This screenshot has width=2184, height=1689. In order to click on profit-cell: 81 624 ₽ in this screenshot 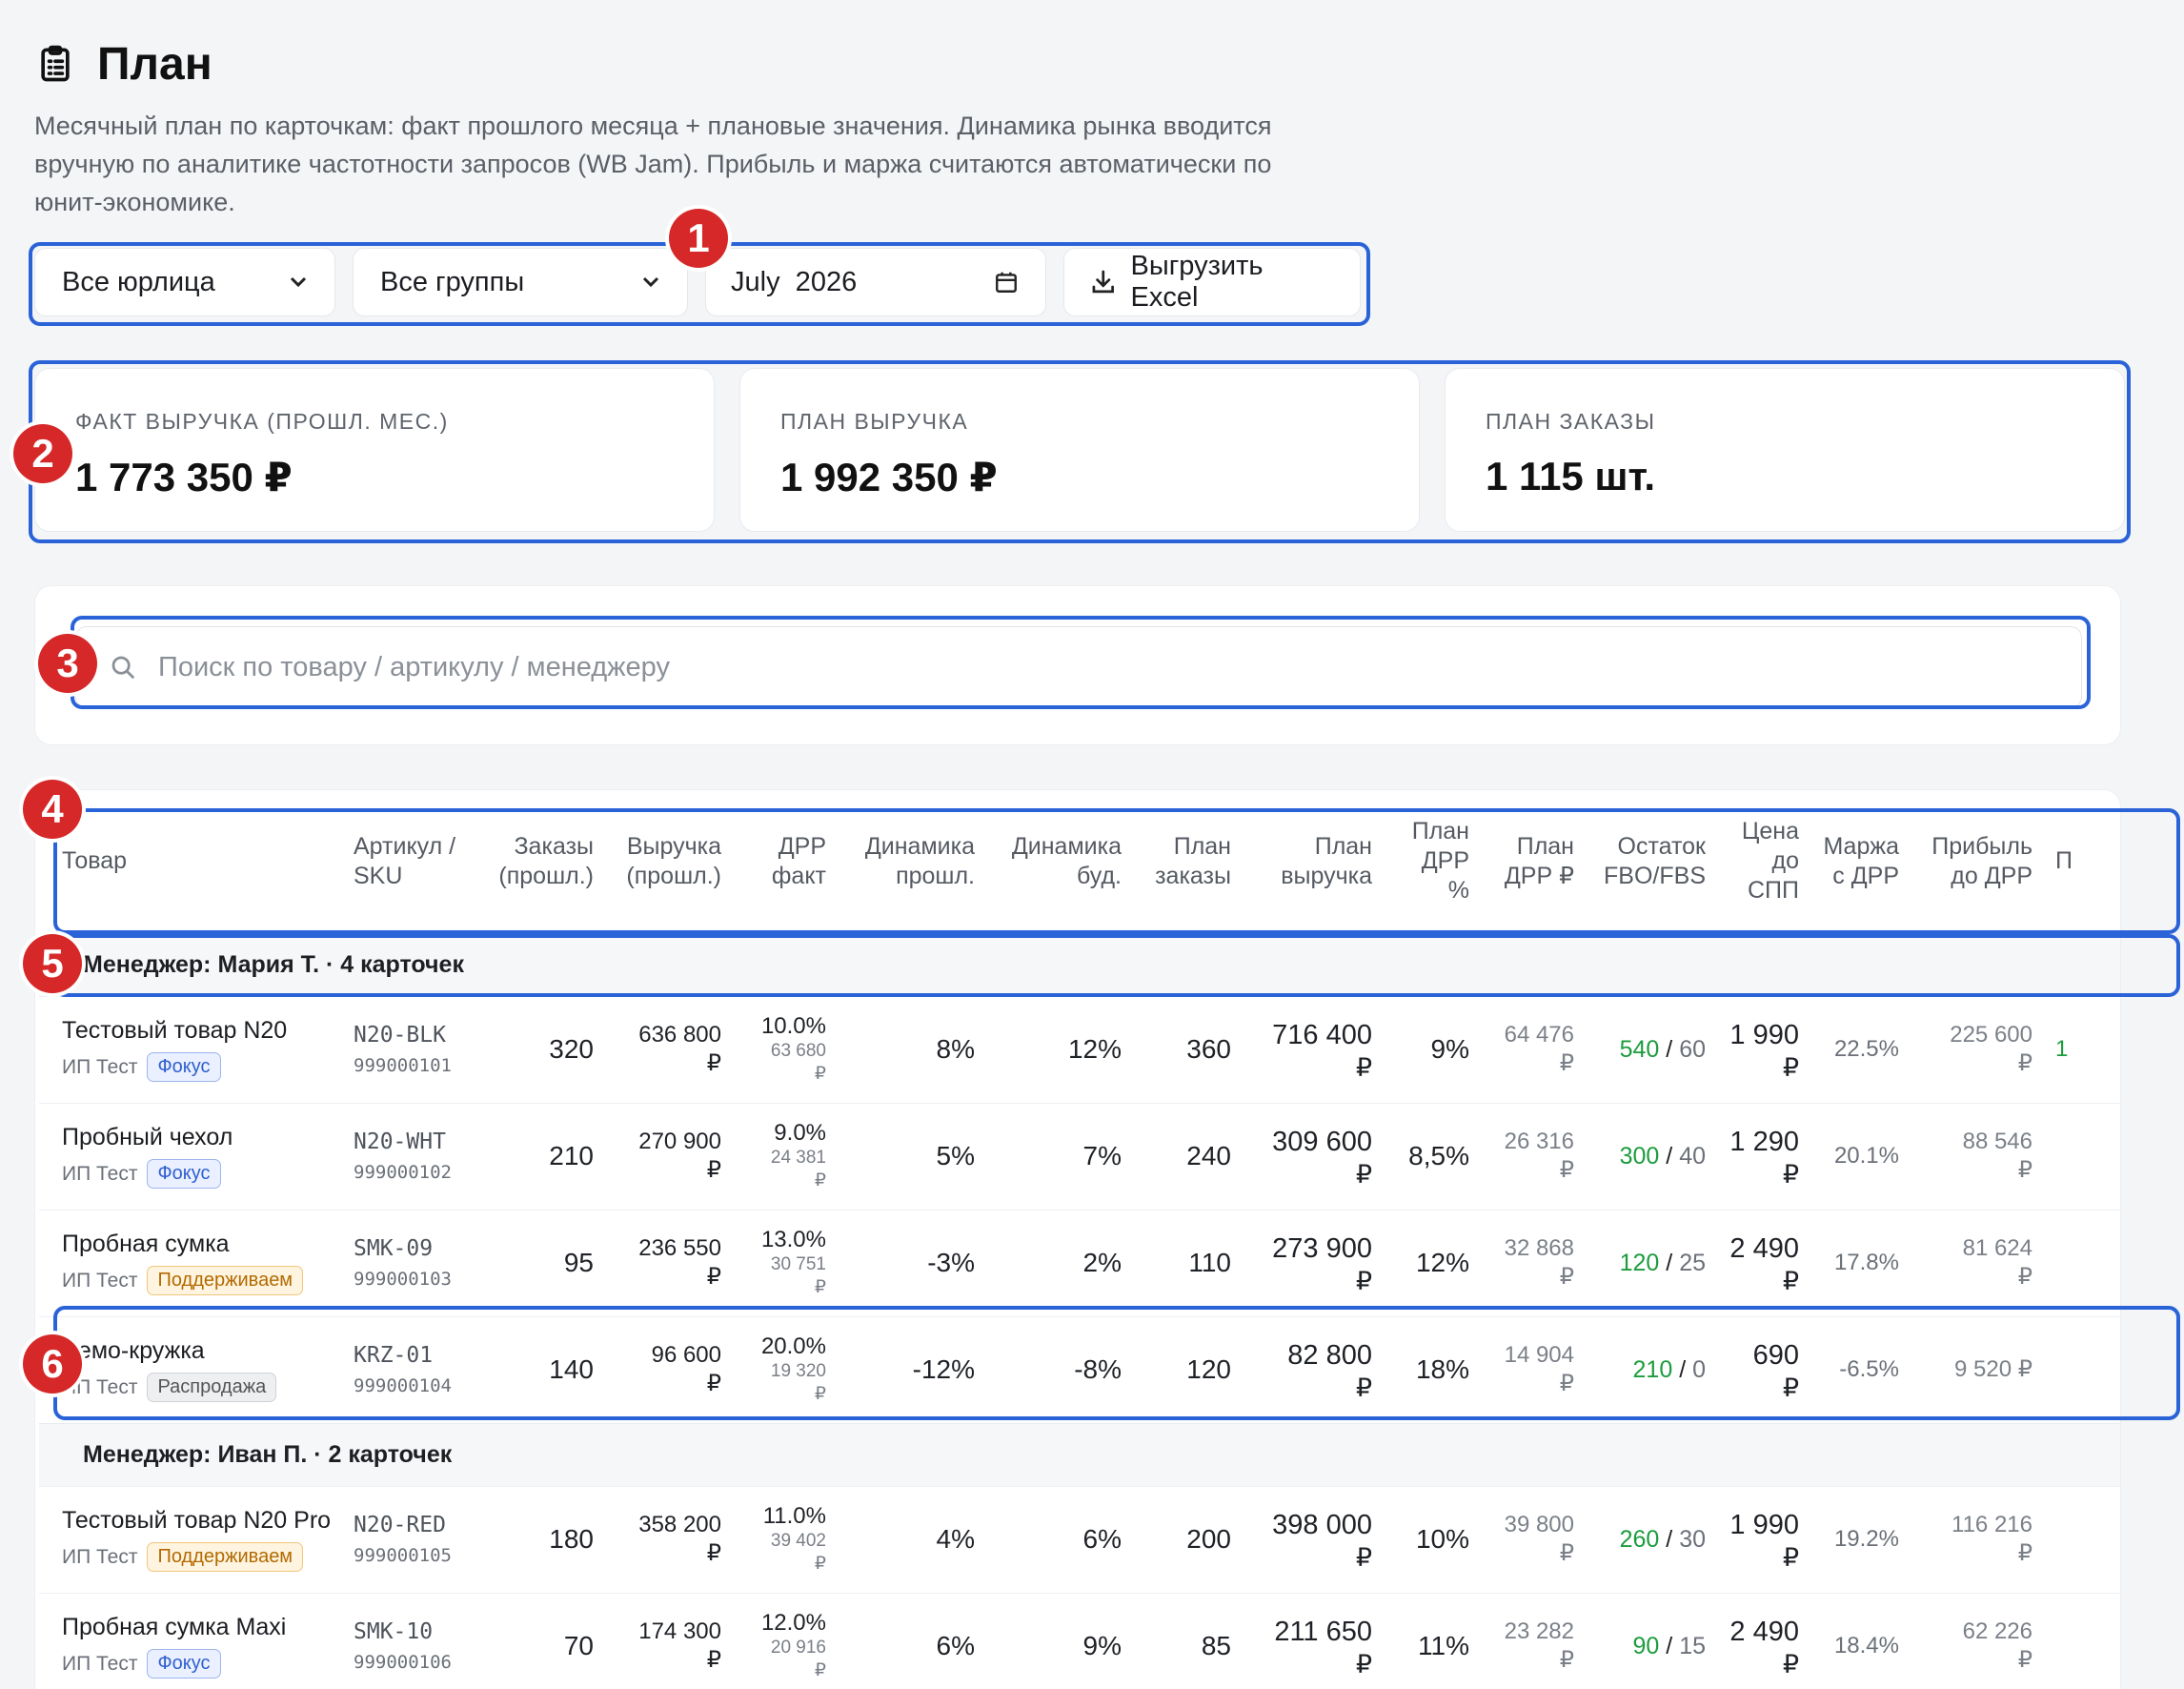, I will do `click(1977, 1263)`.